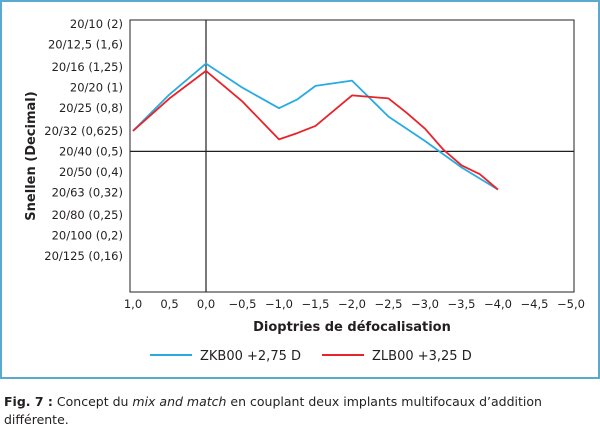 The image size is (600, 430). Describe the element at coordinates (389, 304) in the screenshot. I see `x-tick-label: −2,5` at that location.